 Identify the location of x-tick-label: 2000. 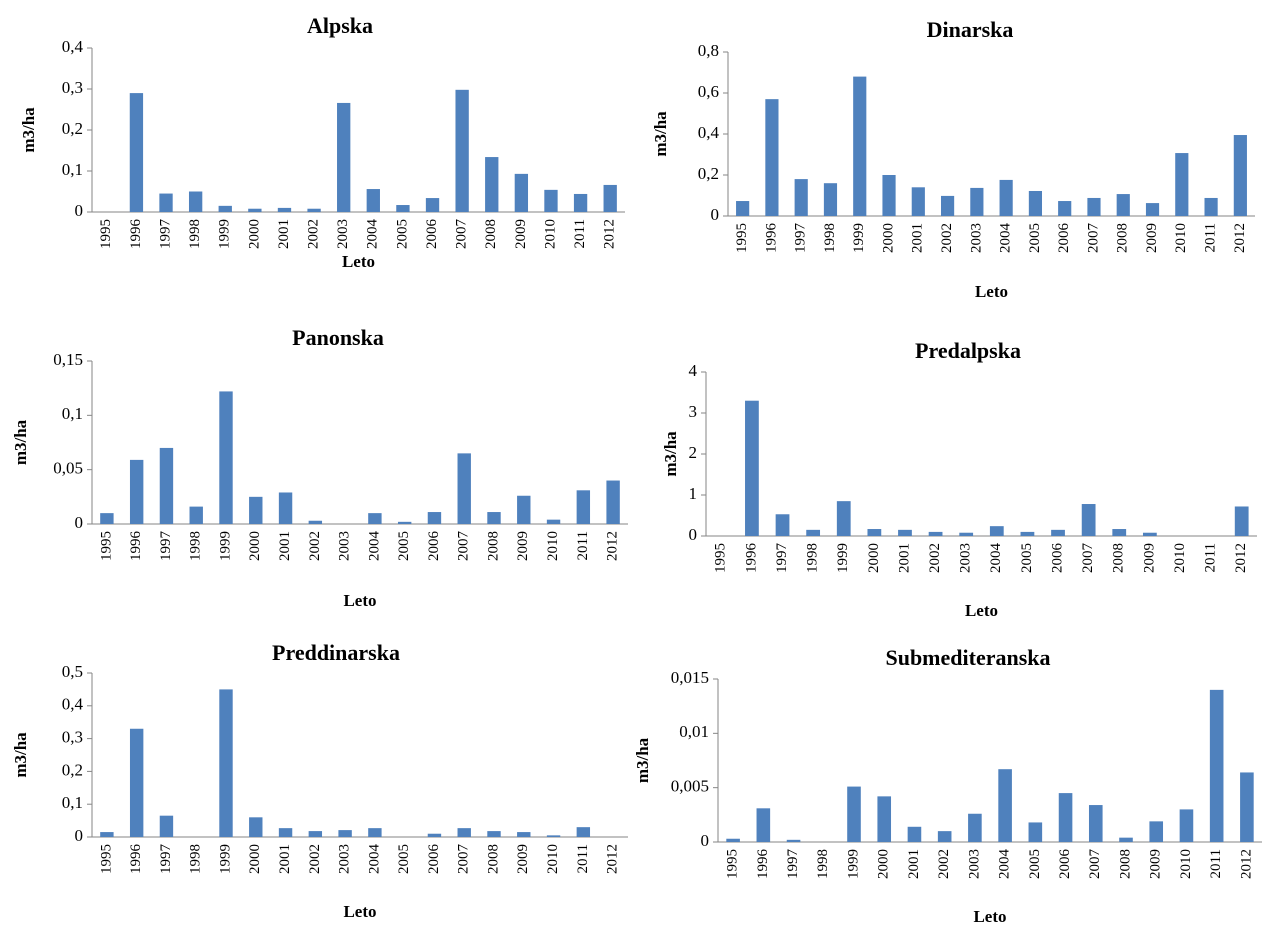
(255, 546).